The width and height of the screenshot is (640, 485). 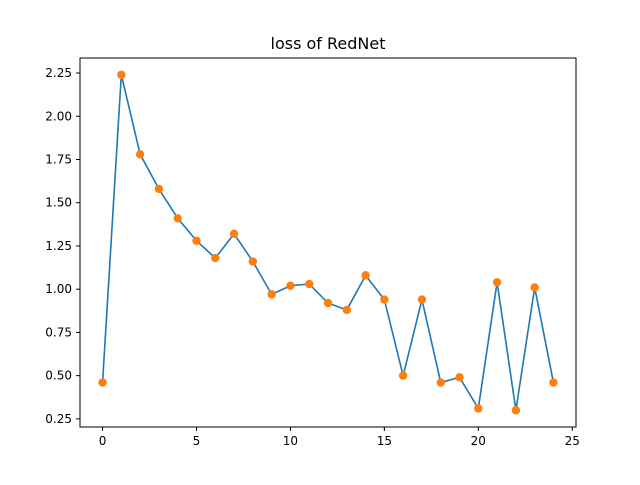 What do you see at coordinates (58, 73) in the screenshot?
I see `y-tick-label: 2.25` at bounding box center [58, 73].